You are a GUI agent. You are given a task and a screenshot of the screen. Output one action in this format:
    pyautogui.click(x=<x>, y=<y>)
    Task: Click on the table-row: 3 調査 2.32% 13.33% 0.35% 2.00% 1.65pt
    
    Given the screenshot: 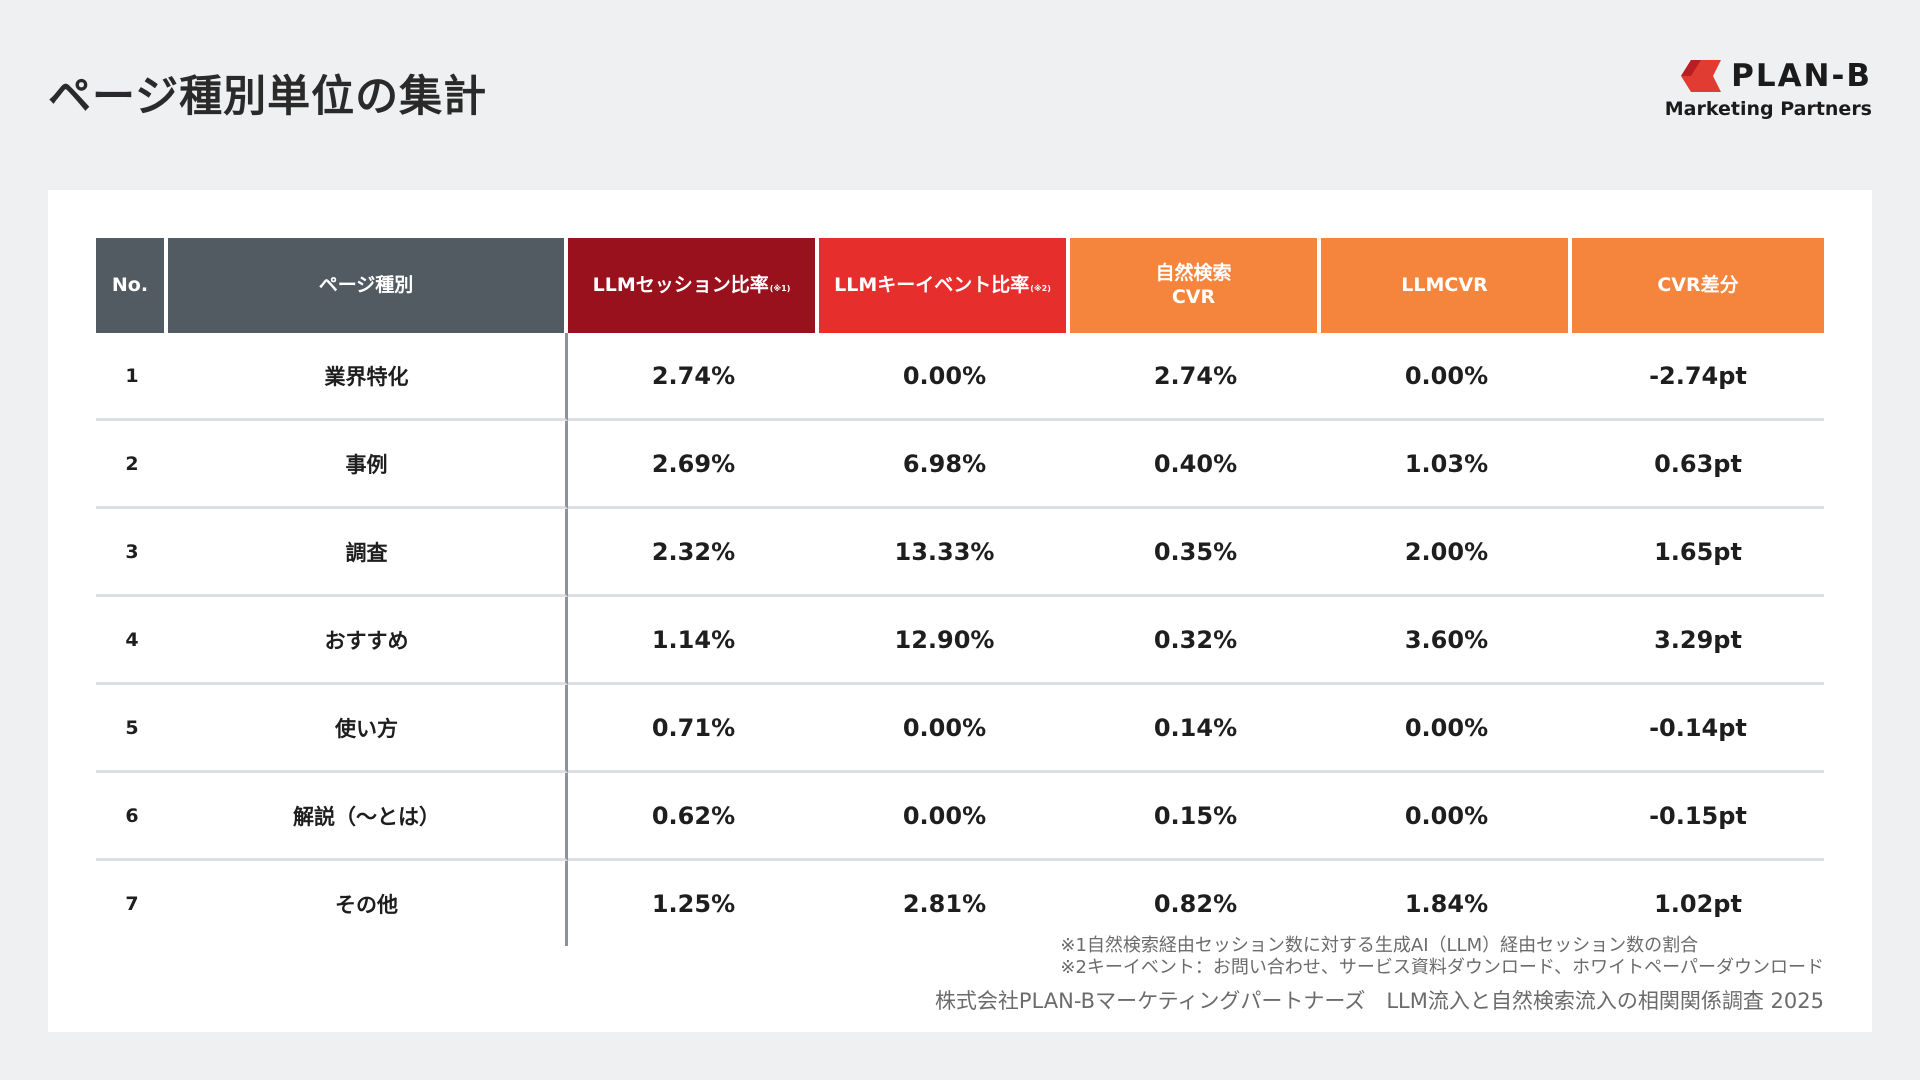 What is the action you would take?
    pyautogui.click(x=960, y=553)
    